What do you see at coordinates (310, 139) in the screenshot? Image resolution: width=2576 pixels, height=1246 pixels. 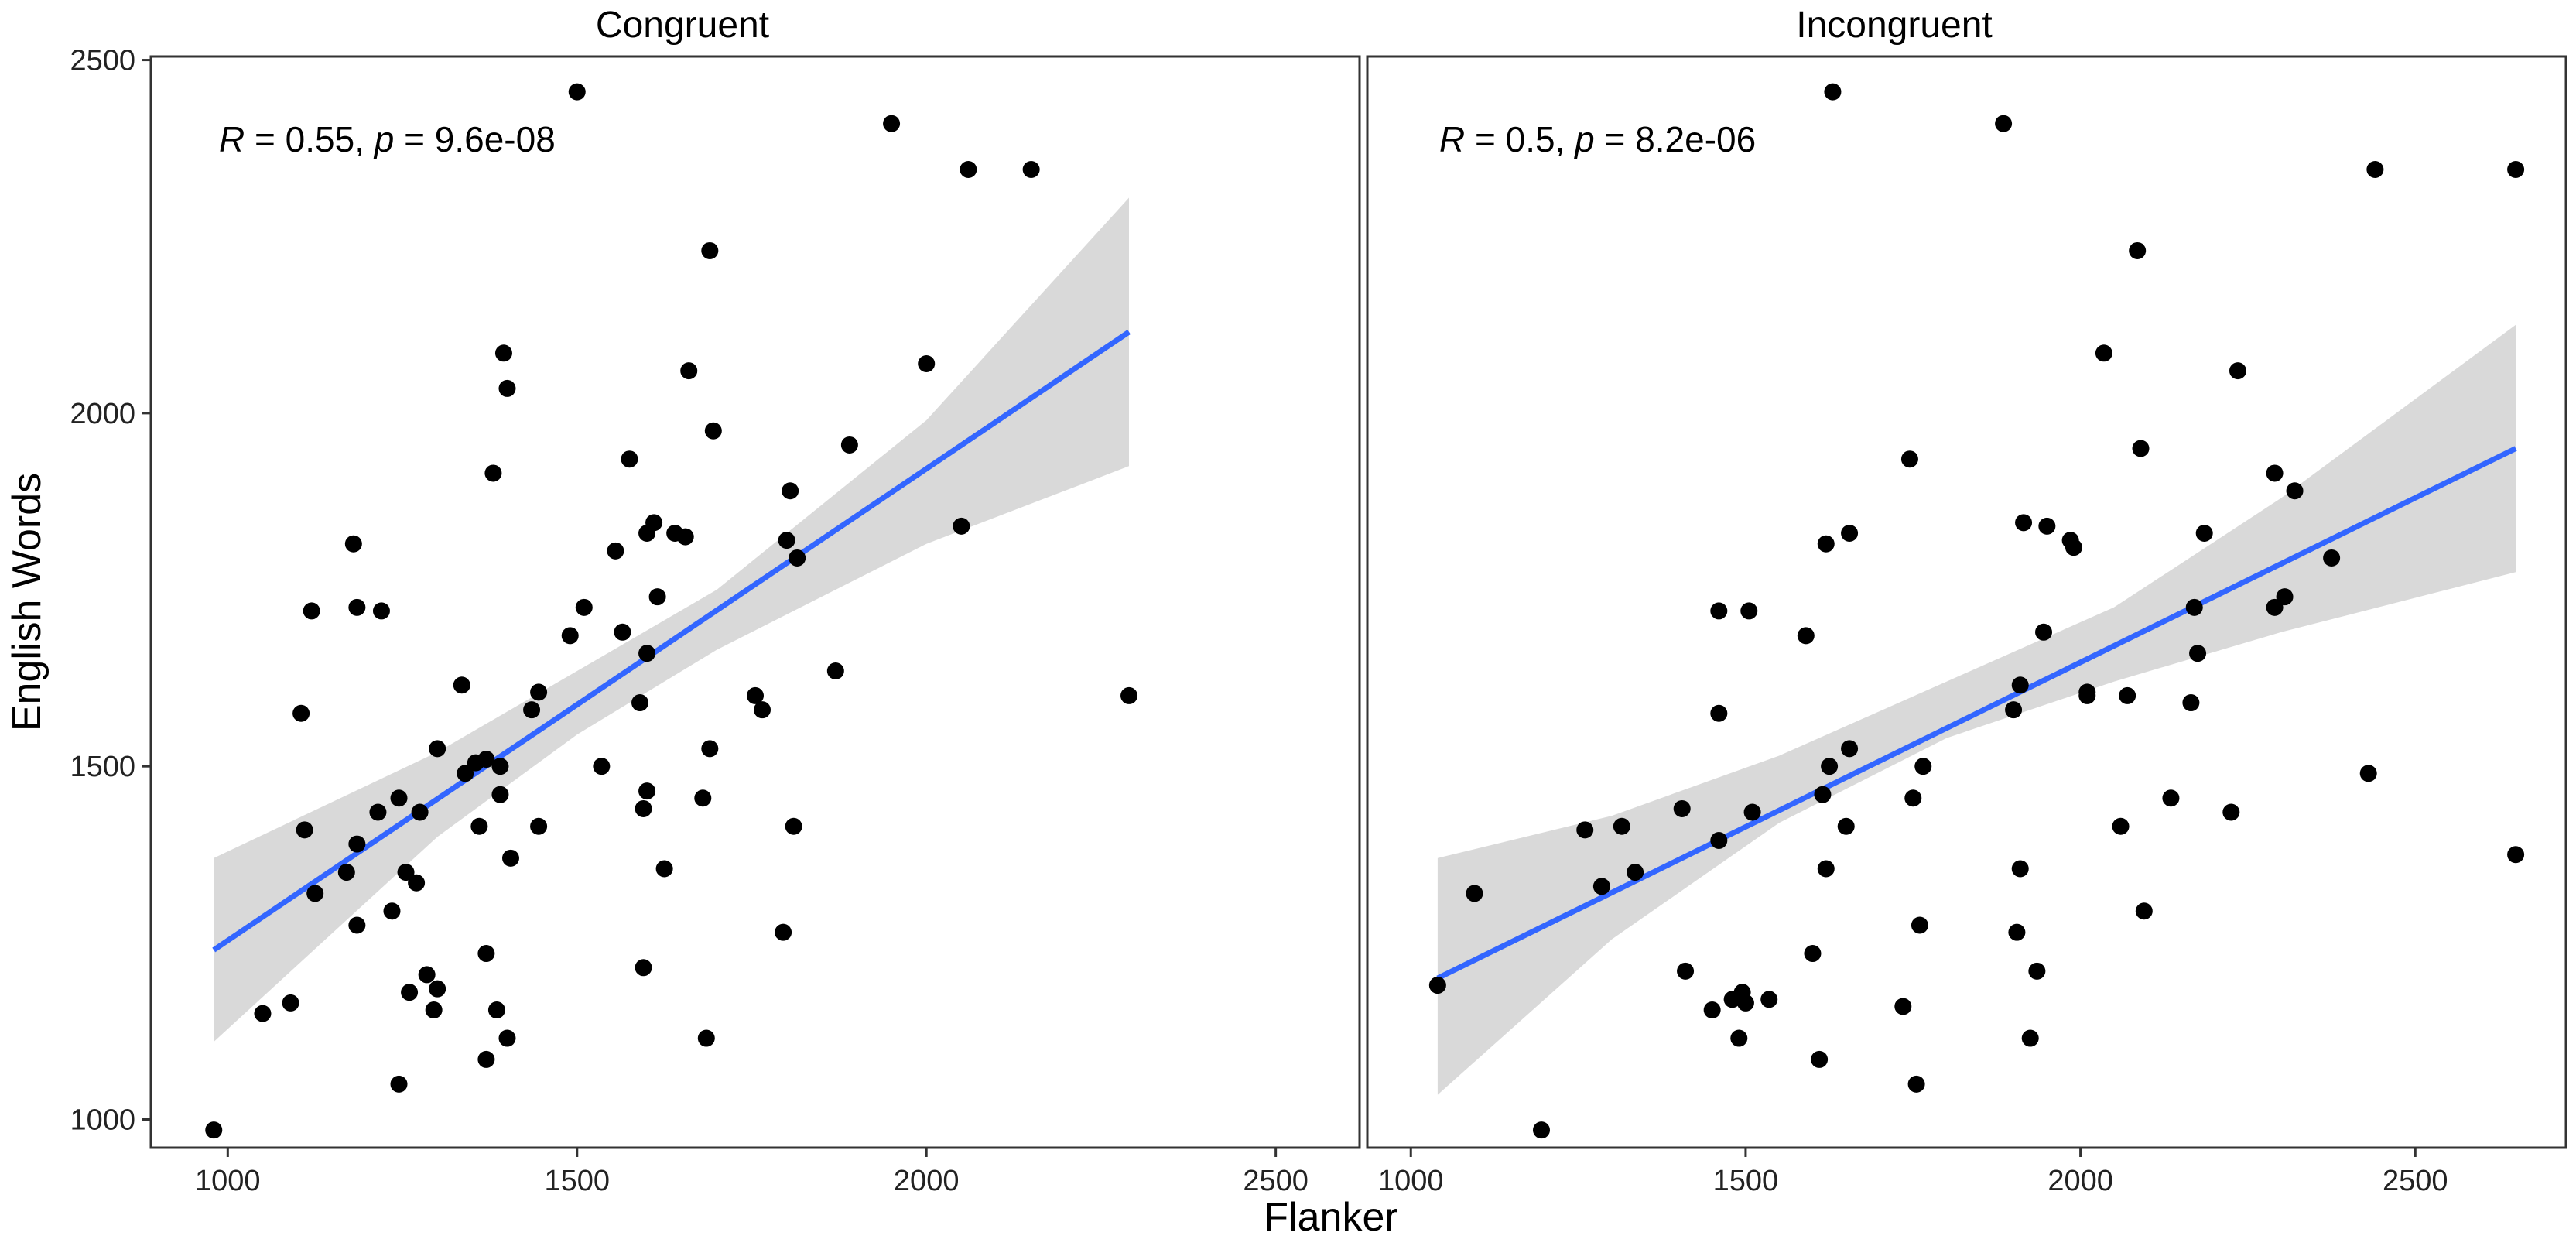 I see `stat-r-value: = 0.55,` at bounding box center [310, 139].